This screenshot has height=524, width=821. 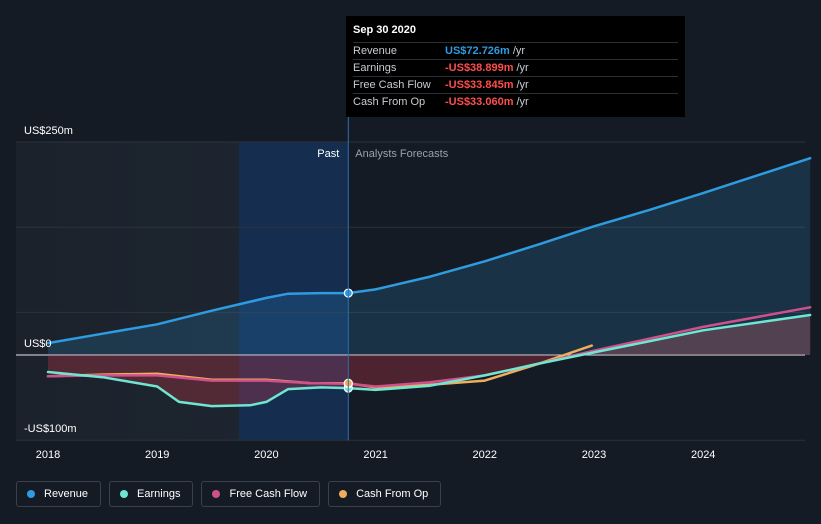 I want to click on x-tick-label: 2024, so click(x=703, y=455).